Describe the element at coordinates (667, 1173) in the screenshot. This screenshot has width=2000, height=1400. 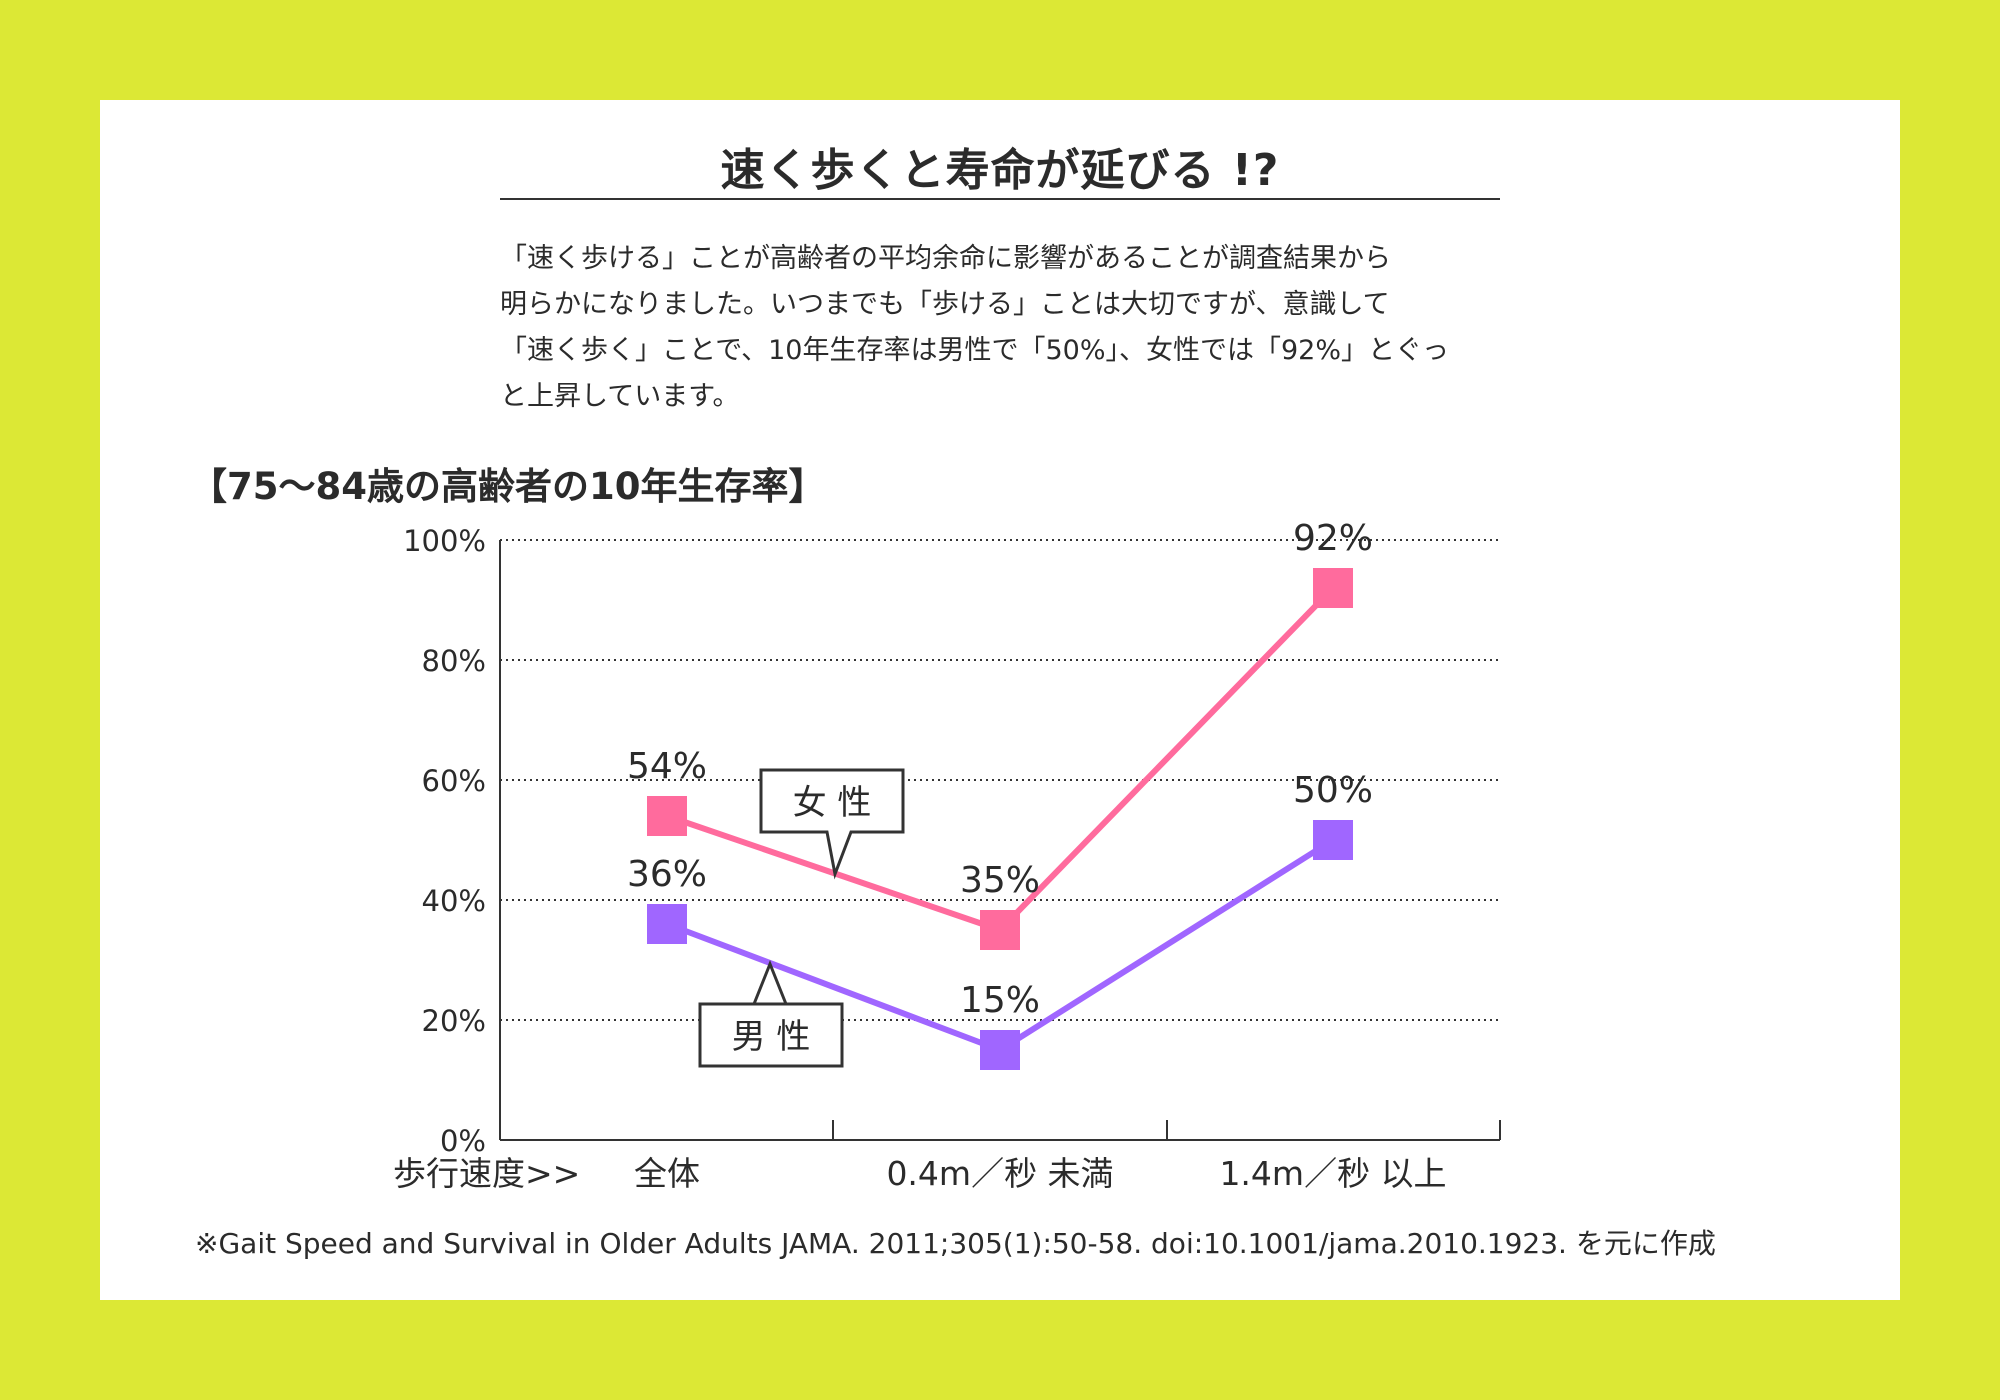
I see `x-tick-label: 全体` at that location.